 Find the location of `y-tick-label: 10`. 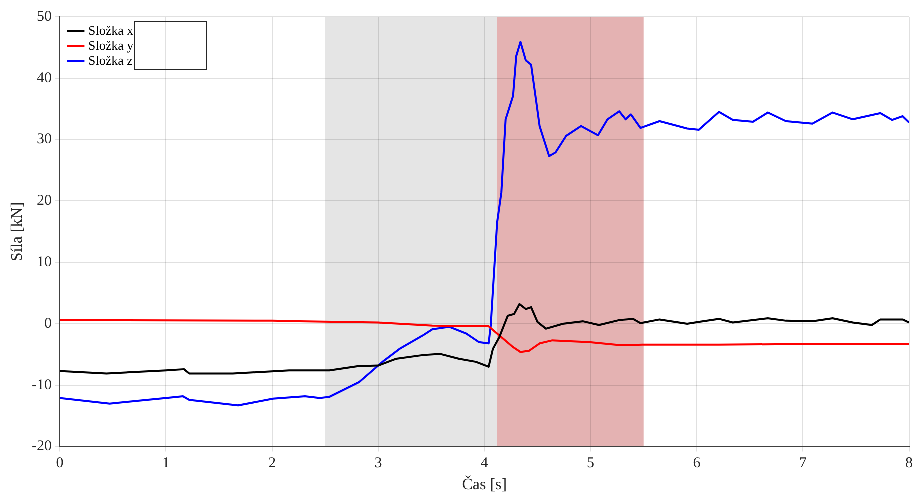

y-tick-label: 10 is located at coordinates (44, 262).